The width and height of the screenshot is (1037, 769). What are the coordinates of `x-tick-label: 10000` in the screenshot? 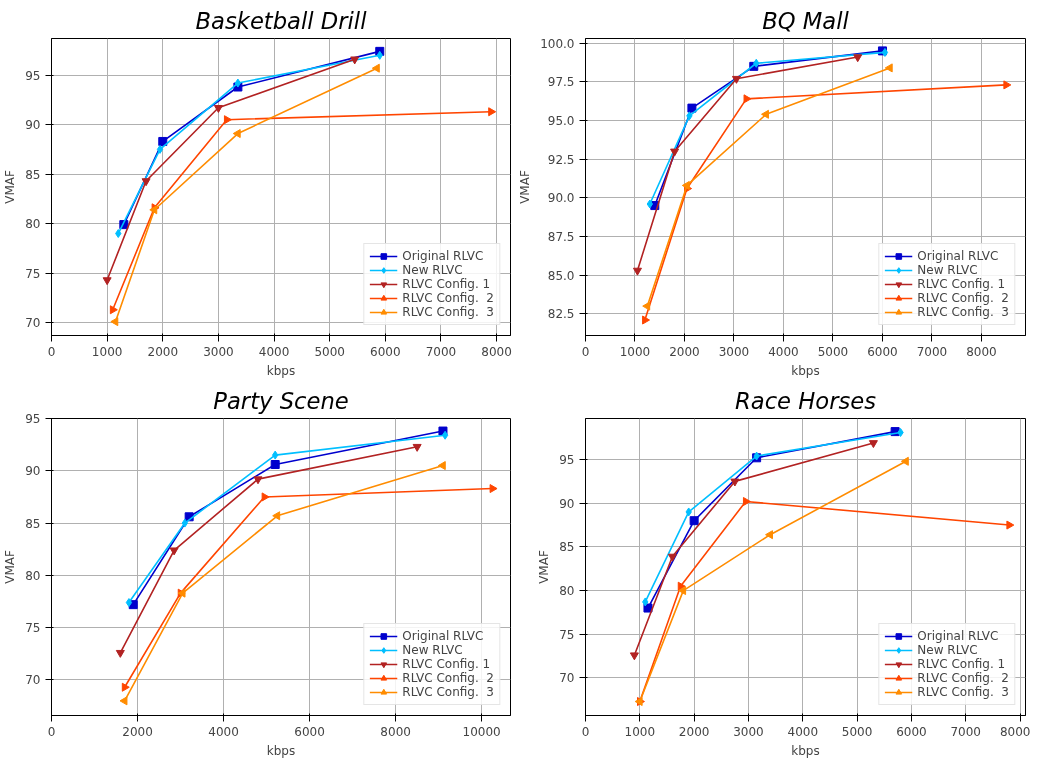 It's located at (481, 731).